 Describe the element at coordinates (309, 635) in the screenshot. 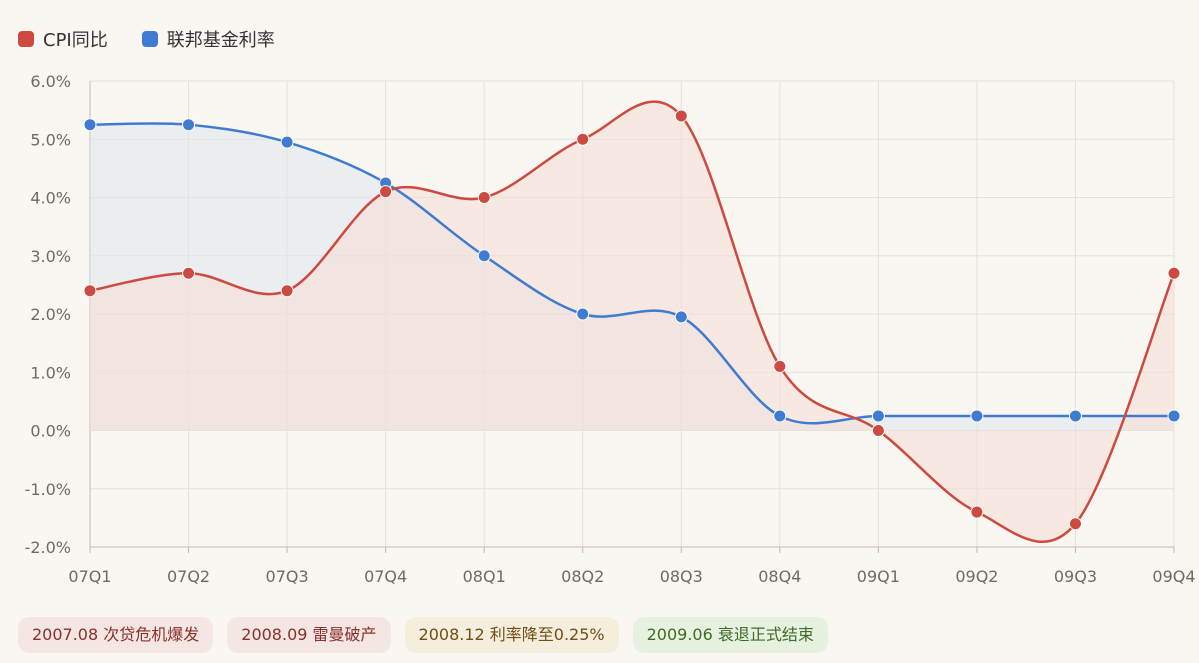

I see `event-tag-lehman: 2008.09 雷曼破产` at that location.